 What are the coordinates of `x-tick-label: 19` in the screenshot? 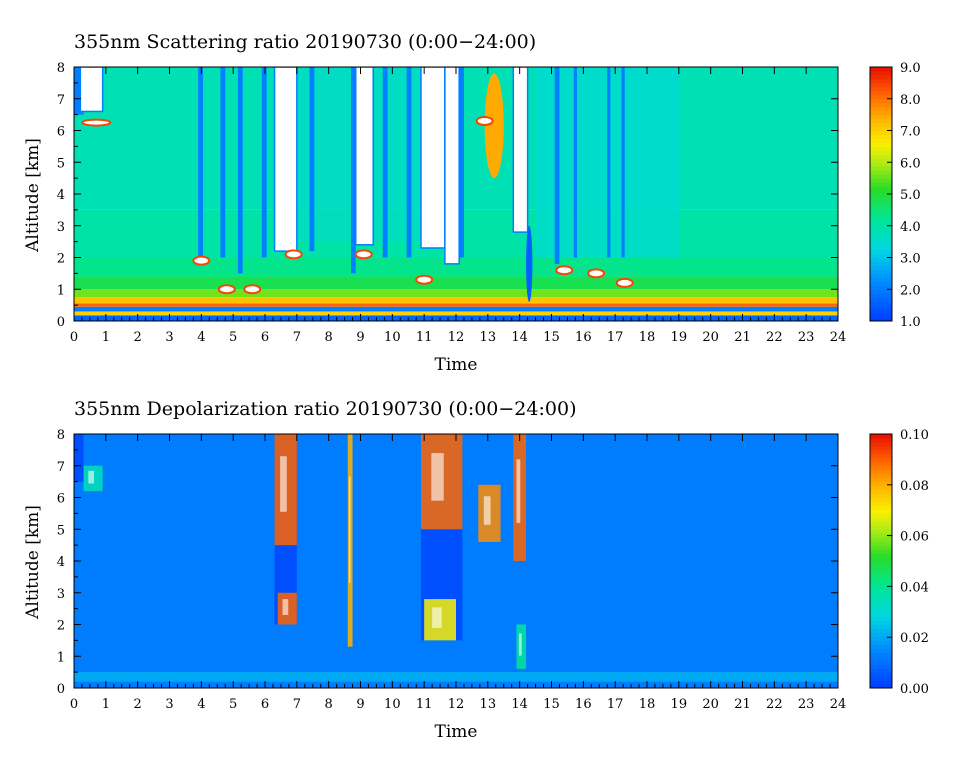 It's located at (679, 704).